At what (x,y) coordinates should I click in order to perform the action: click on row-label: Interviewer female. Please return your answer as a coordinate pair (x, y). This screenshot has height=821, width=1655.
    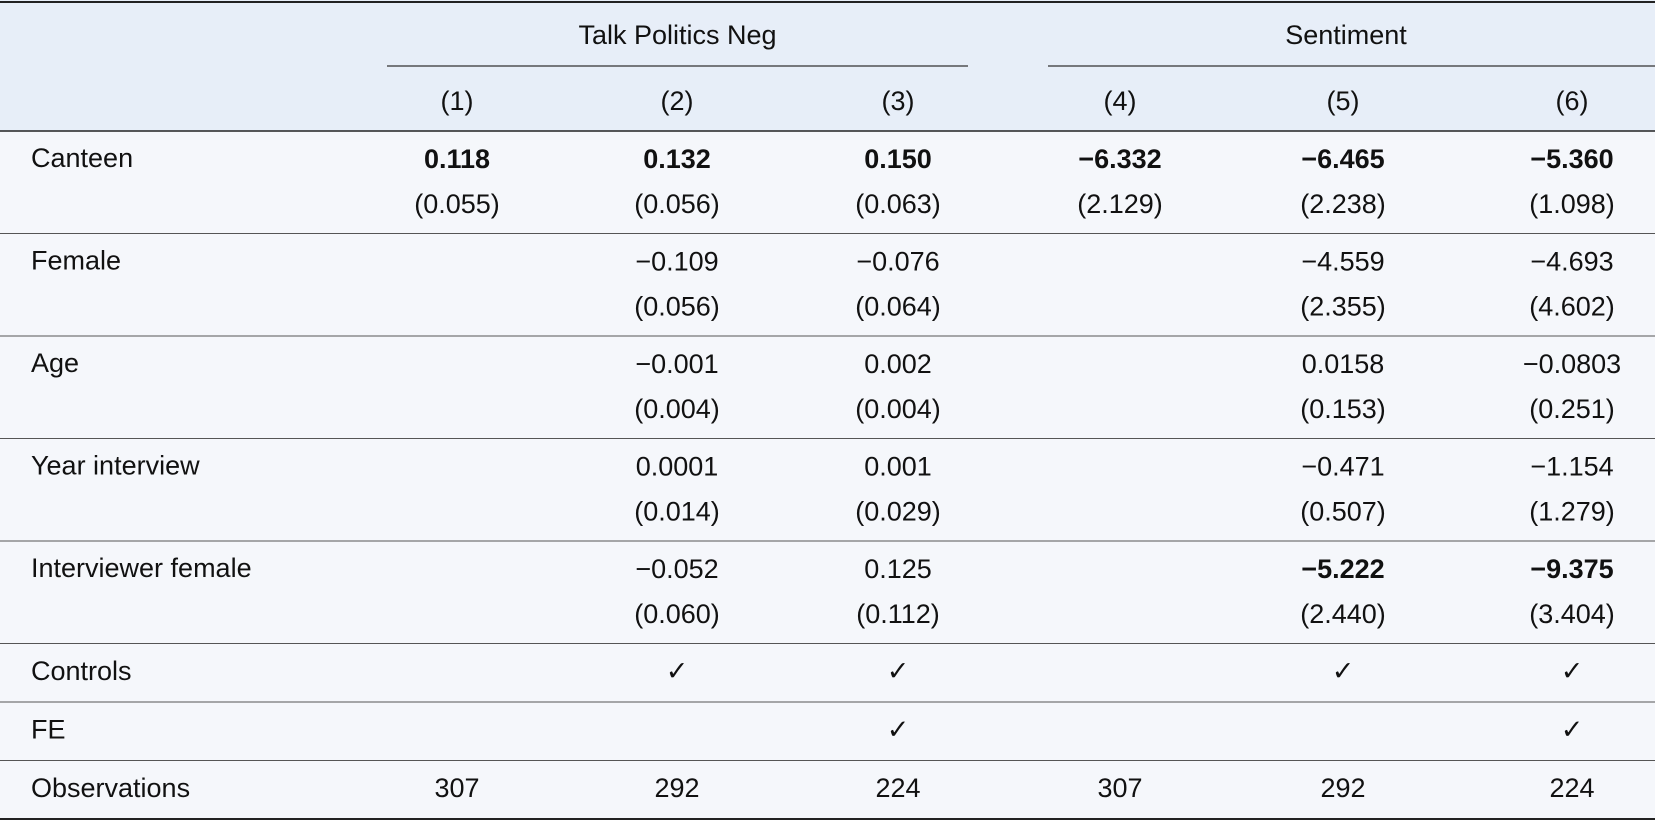
    Looking at the image, I should click on (141, 568).